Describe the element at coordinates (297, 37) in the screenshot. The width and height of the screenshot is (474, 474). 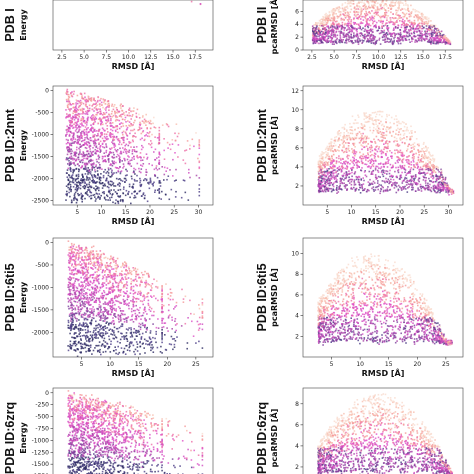
I see `y-tick-label: 2` at that location.